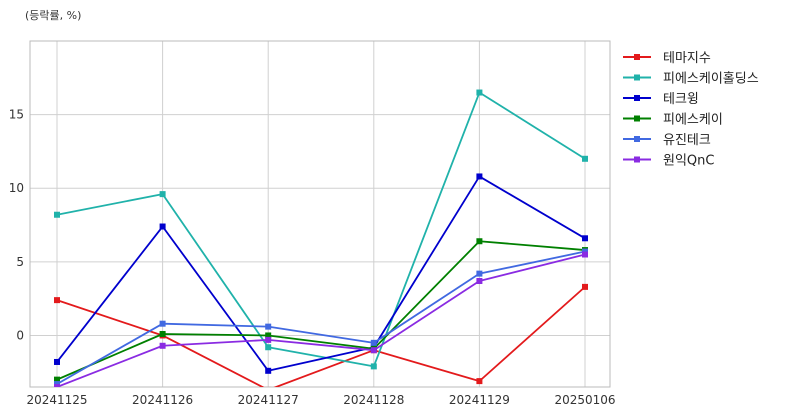  What do you see at coordinates (688, 161) in the screenshot?
I see `legend-label: 원익QnC` at bounding box center [688, 161].